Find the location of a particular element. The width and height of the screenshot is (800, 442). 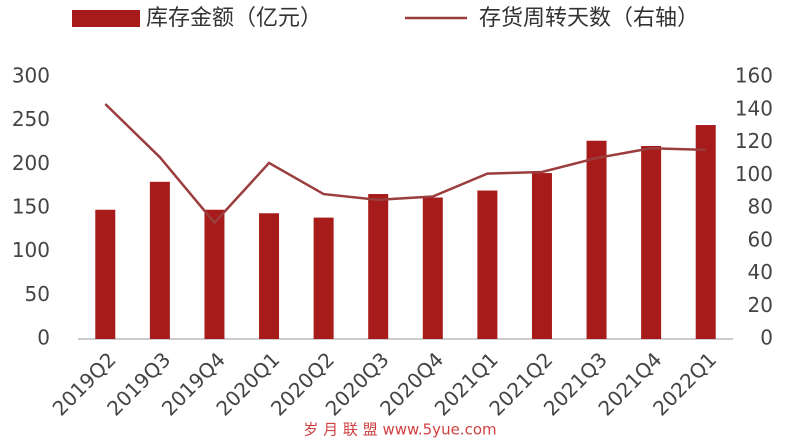

watermark: 岁 月 联 盟 www.5yue.com is located at coordinates (399, 430).